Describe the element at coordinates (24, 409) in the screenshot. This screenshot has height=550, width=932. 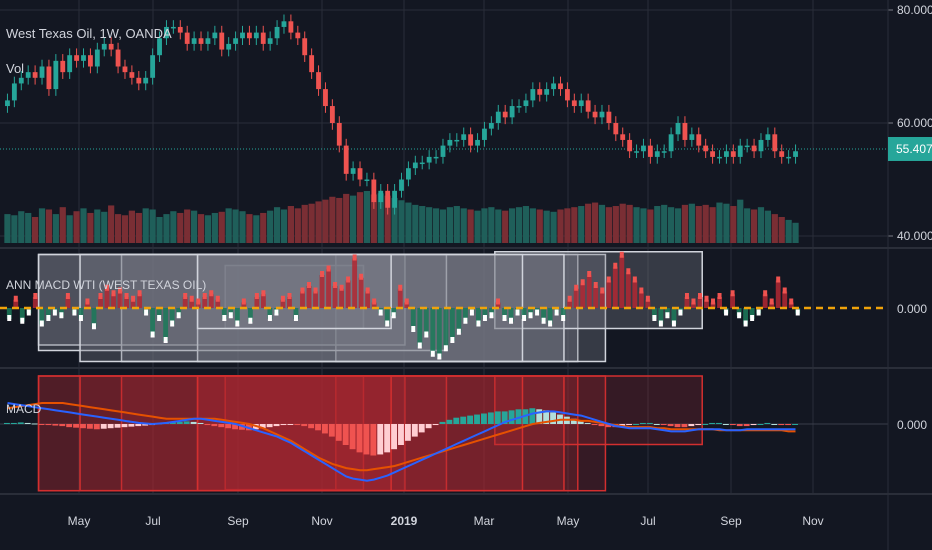
I see `macd-label: MACD` at that location.